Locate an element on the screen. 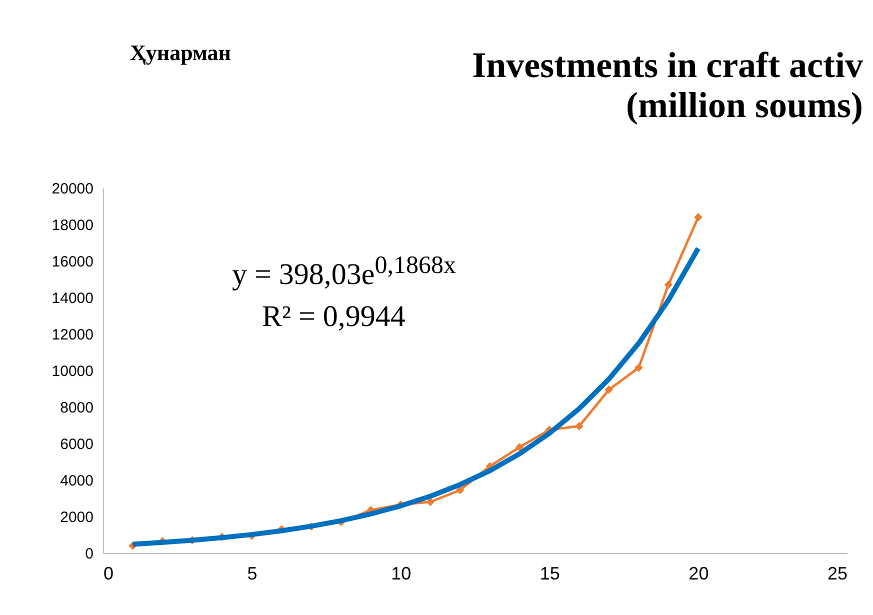 The width and height of the screenshot is (873, 615). y-tick-label: 0 is located at coordinates (89, 554).